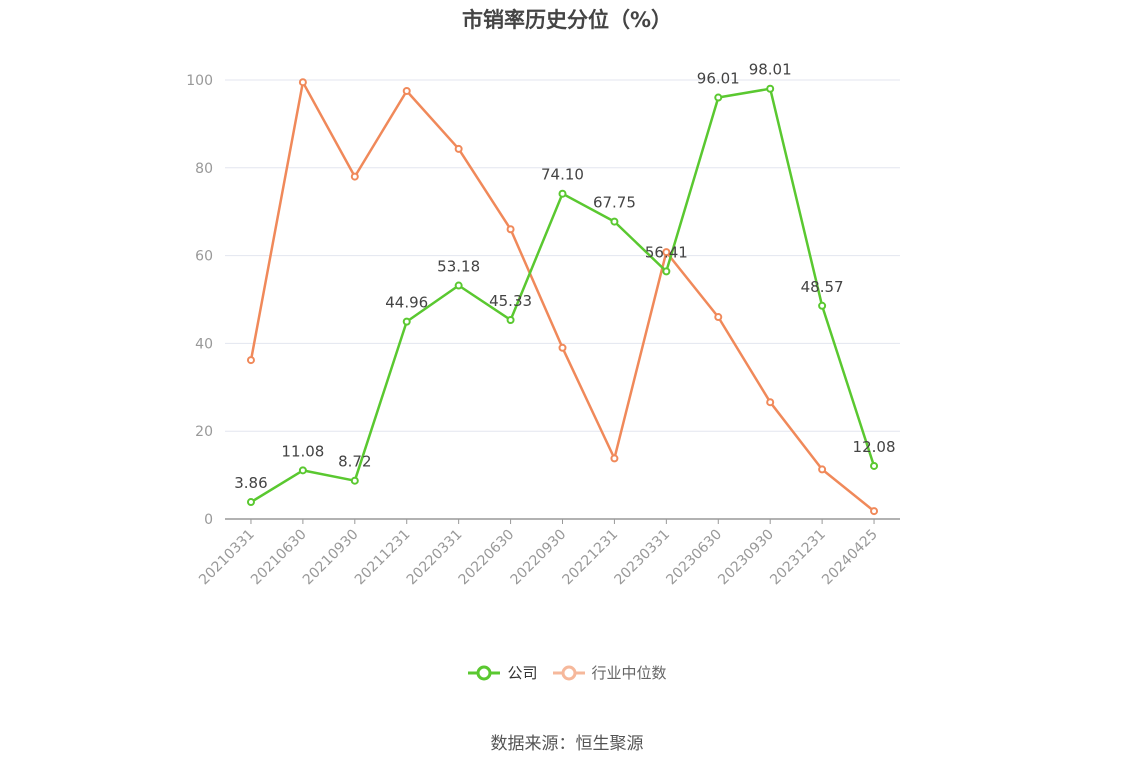 This screenshot has width=1134, height=766. I want to click on x-tick-label: 20210630, so click(279, 558).